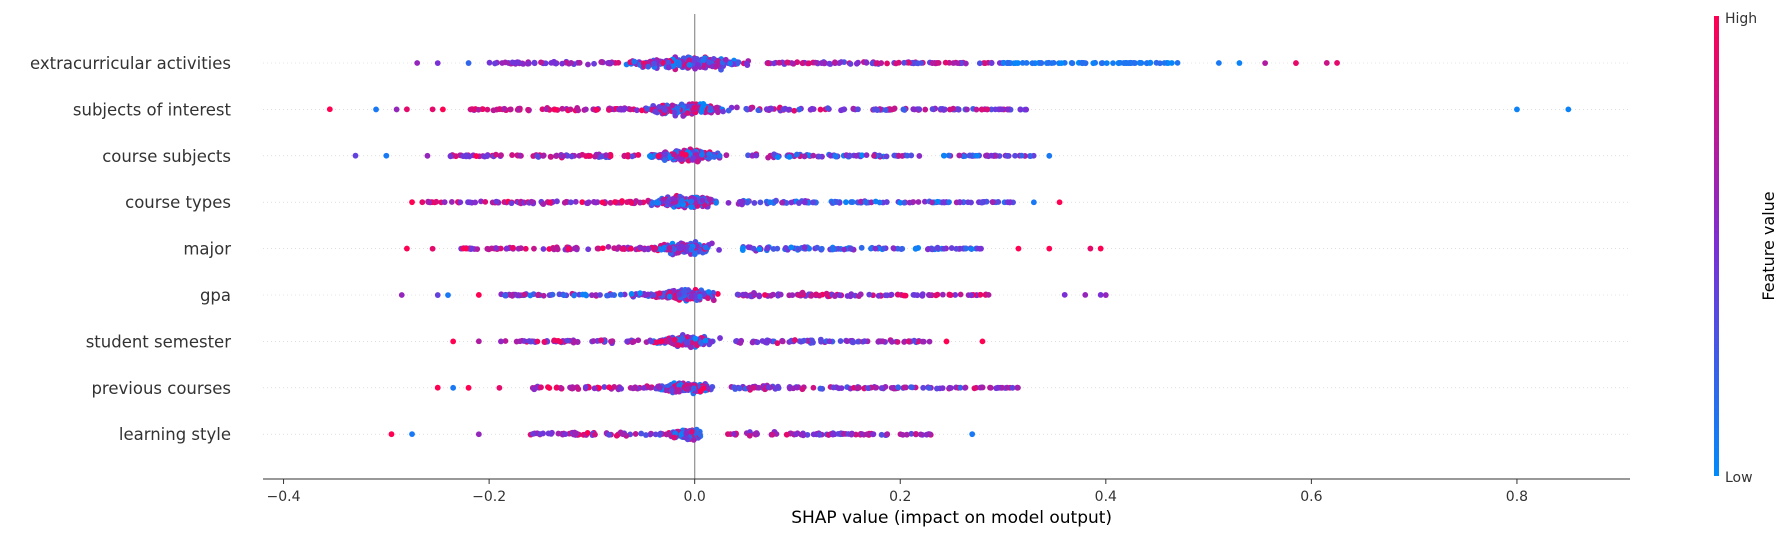 This screenshot has height=536, width=1785. Describe the element at coordinates (1741, 19) in the screenshot. I see `colorbar-high-label: High` at that location.